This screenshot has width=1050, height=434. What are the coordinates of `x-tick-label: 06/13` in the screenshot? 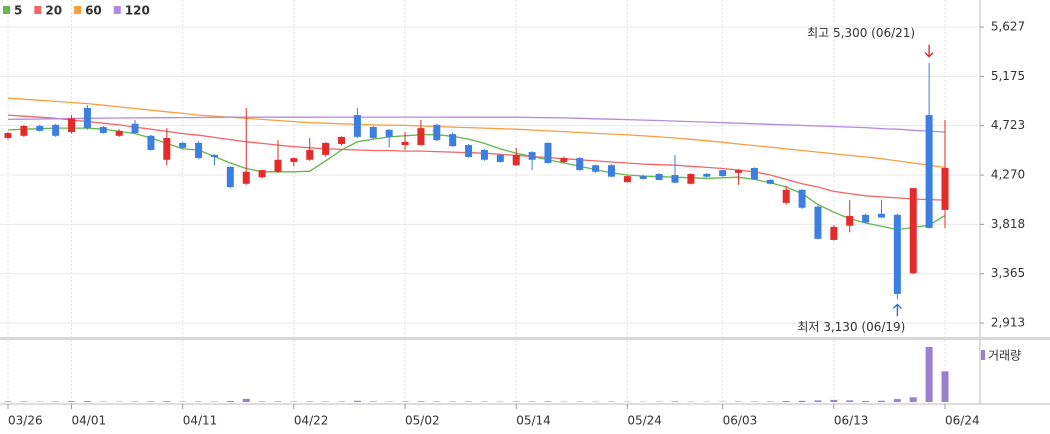 It's located at (851, 421).